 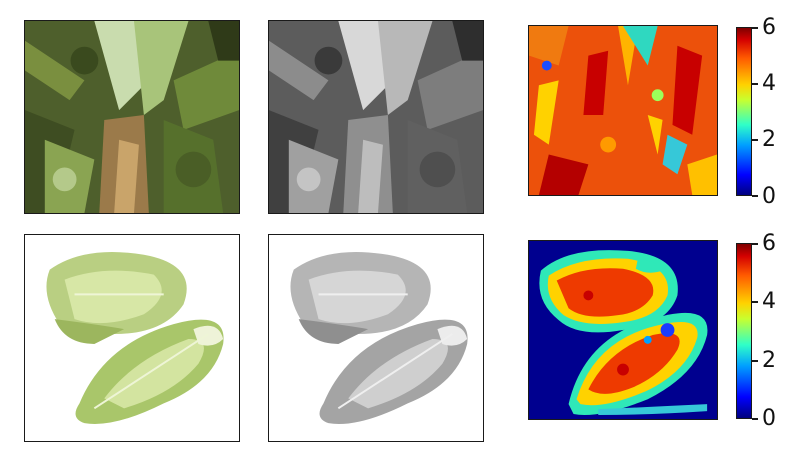 What do you see at coordinates (769, 360) in the screenshot?
I see `colorbar-bottom-label-2: 2` at bounding box center [769, 360].